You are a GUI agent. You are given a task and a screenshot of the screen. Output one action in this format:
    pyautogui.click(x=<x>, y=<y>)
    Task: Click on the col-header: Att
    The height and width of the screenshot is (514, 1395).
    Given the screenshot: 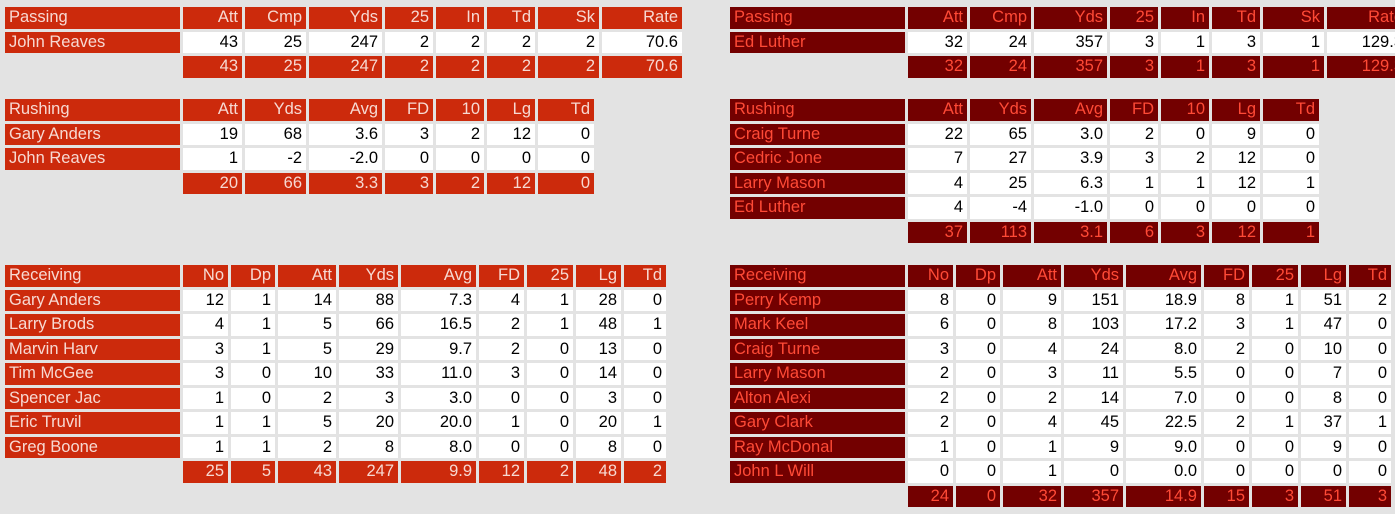 What is the action you would take?
    pyautogui.click(x=212, y=110)
    